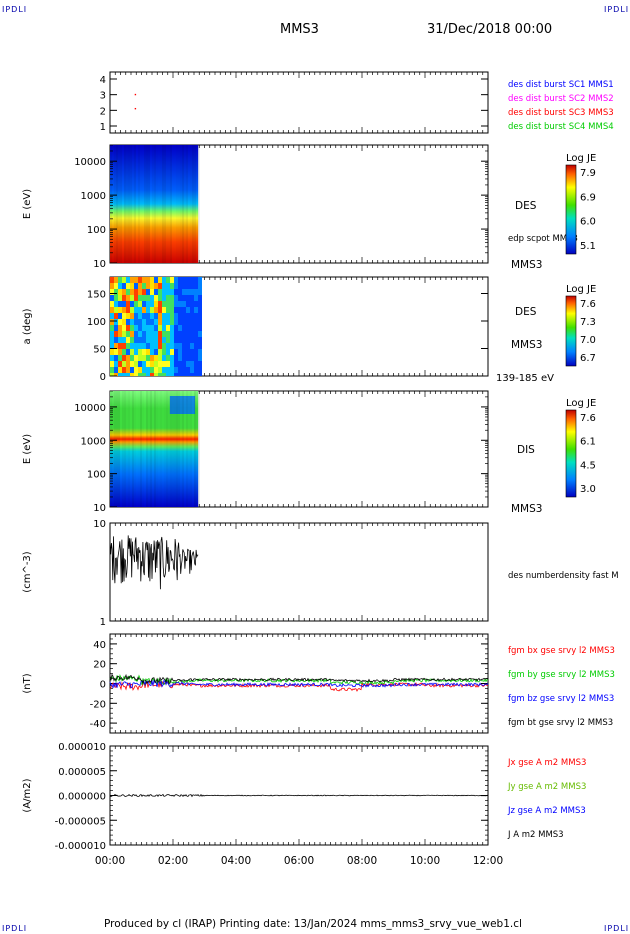 The image size is (630, 934). I want to click on y-tick-label: 3, so click(103, 96).